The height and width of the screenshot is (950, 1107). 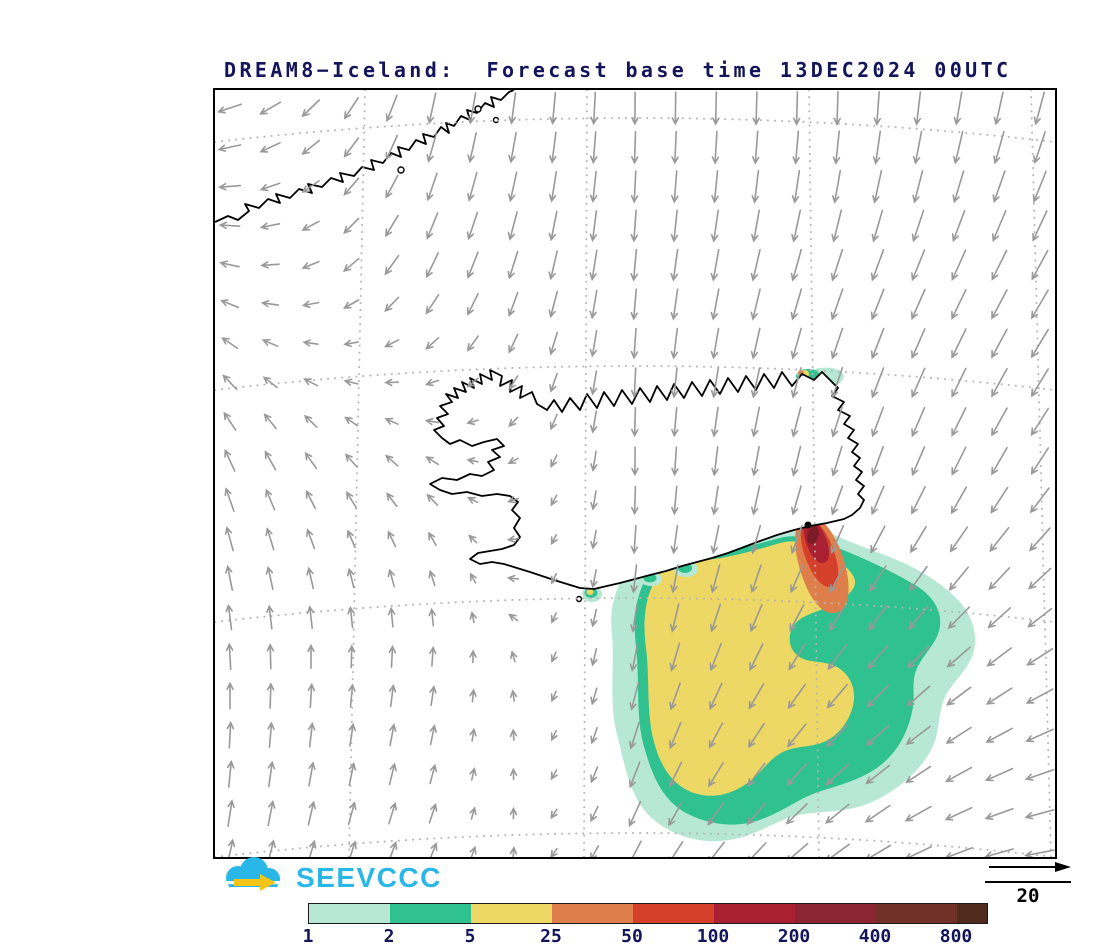 What do you see at coordinates (1028, 882) in the screenshot?
I see `wind-reference-legend: 20` at bounding box center [1028, 882].